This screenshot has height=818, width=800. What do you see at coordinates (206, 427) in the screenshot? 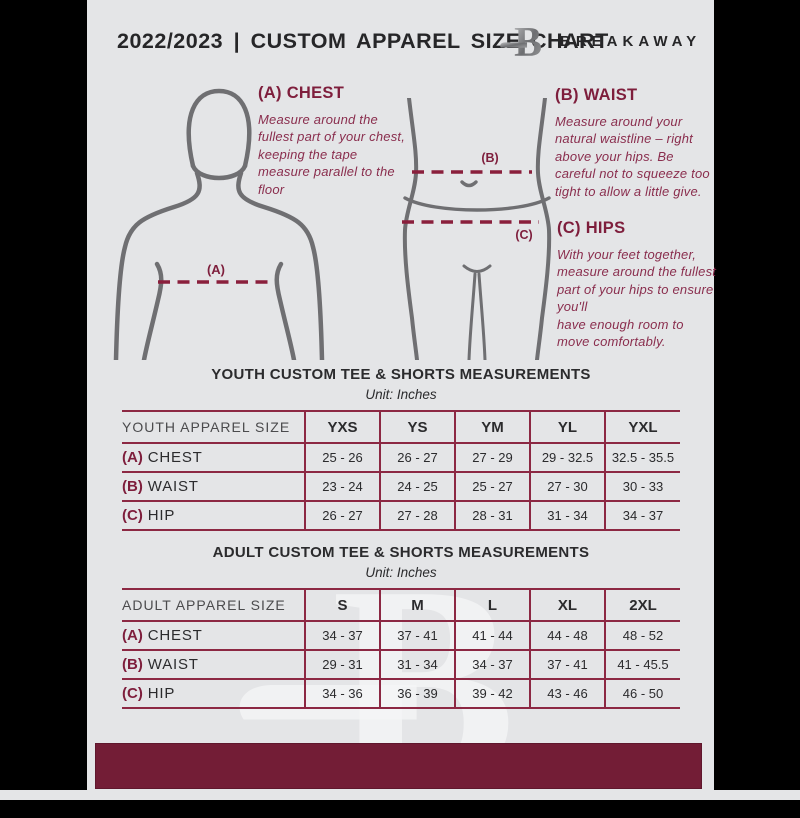
I see `youth-size-label: YOUTH APPAREL SIZE` at bounding box center [206, 427].